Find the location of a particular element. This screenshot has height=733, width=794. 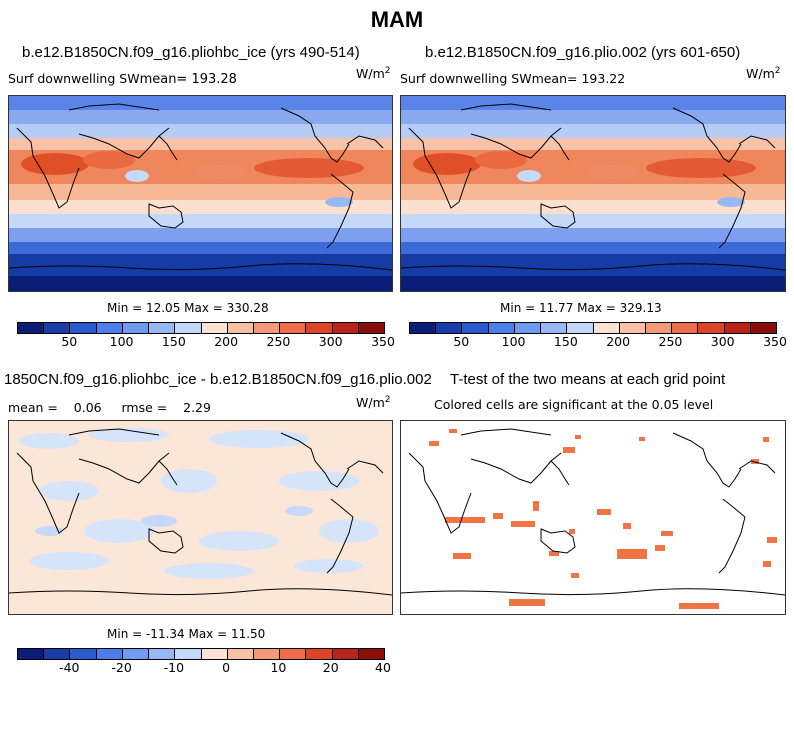

colorbar-tick-label: -10 is located at coordinates (174, 667).